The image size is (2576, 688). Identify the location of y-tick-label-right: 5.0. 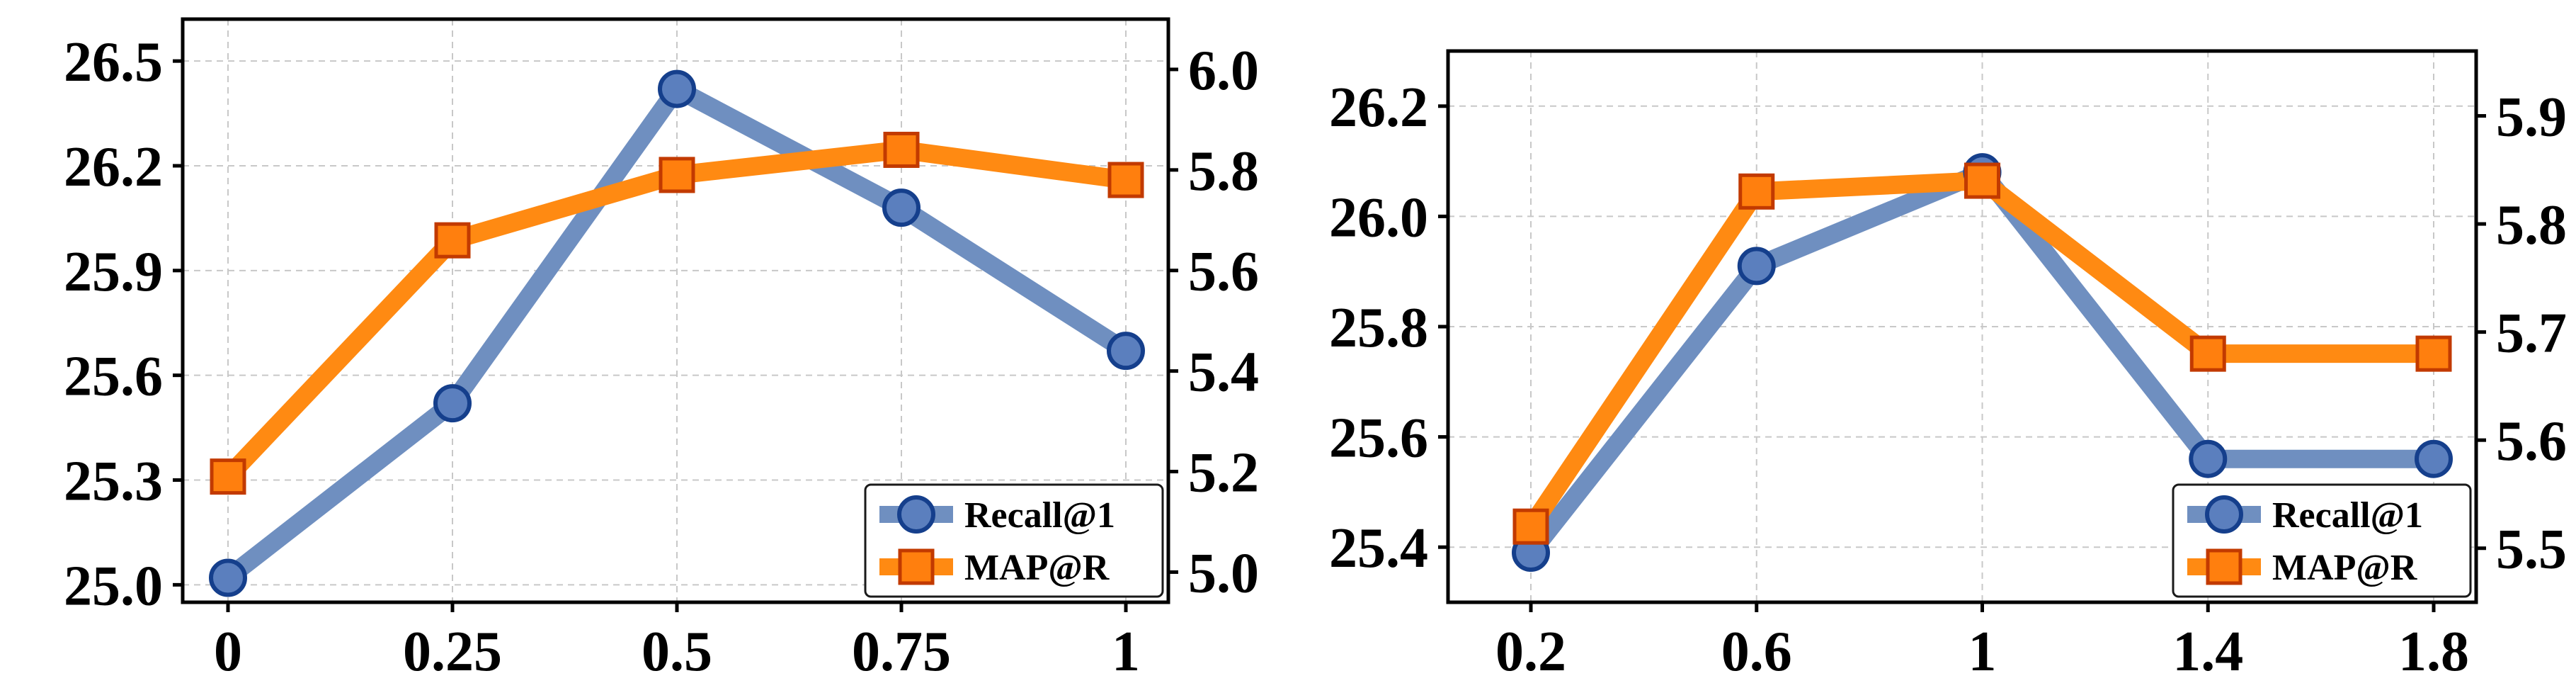
(1224, 573).